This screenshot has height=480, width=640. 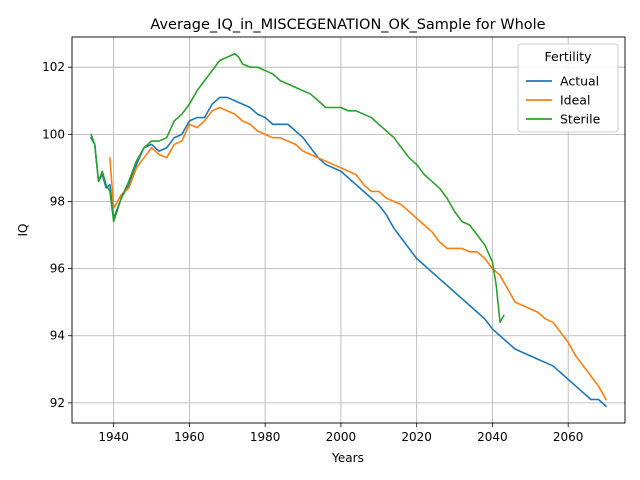 I want to click on legend-label-sterile: Sterile, so click(x=580, y=119).